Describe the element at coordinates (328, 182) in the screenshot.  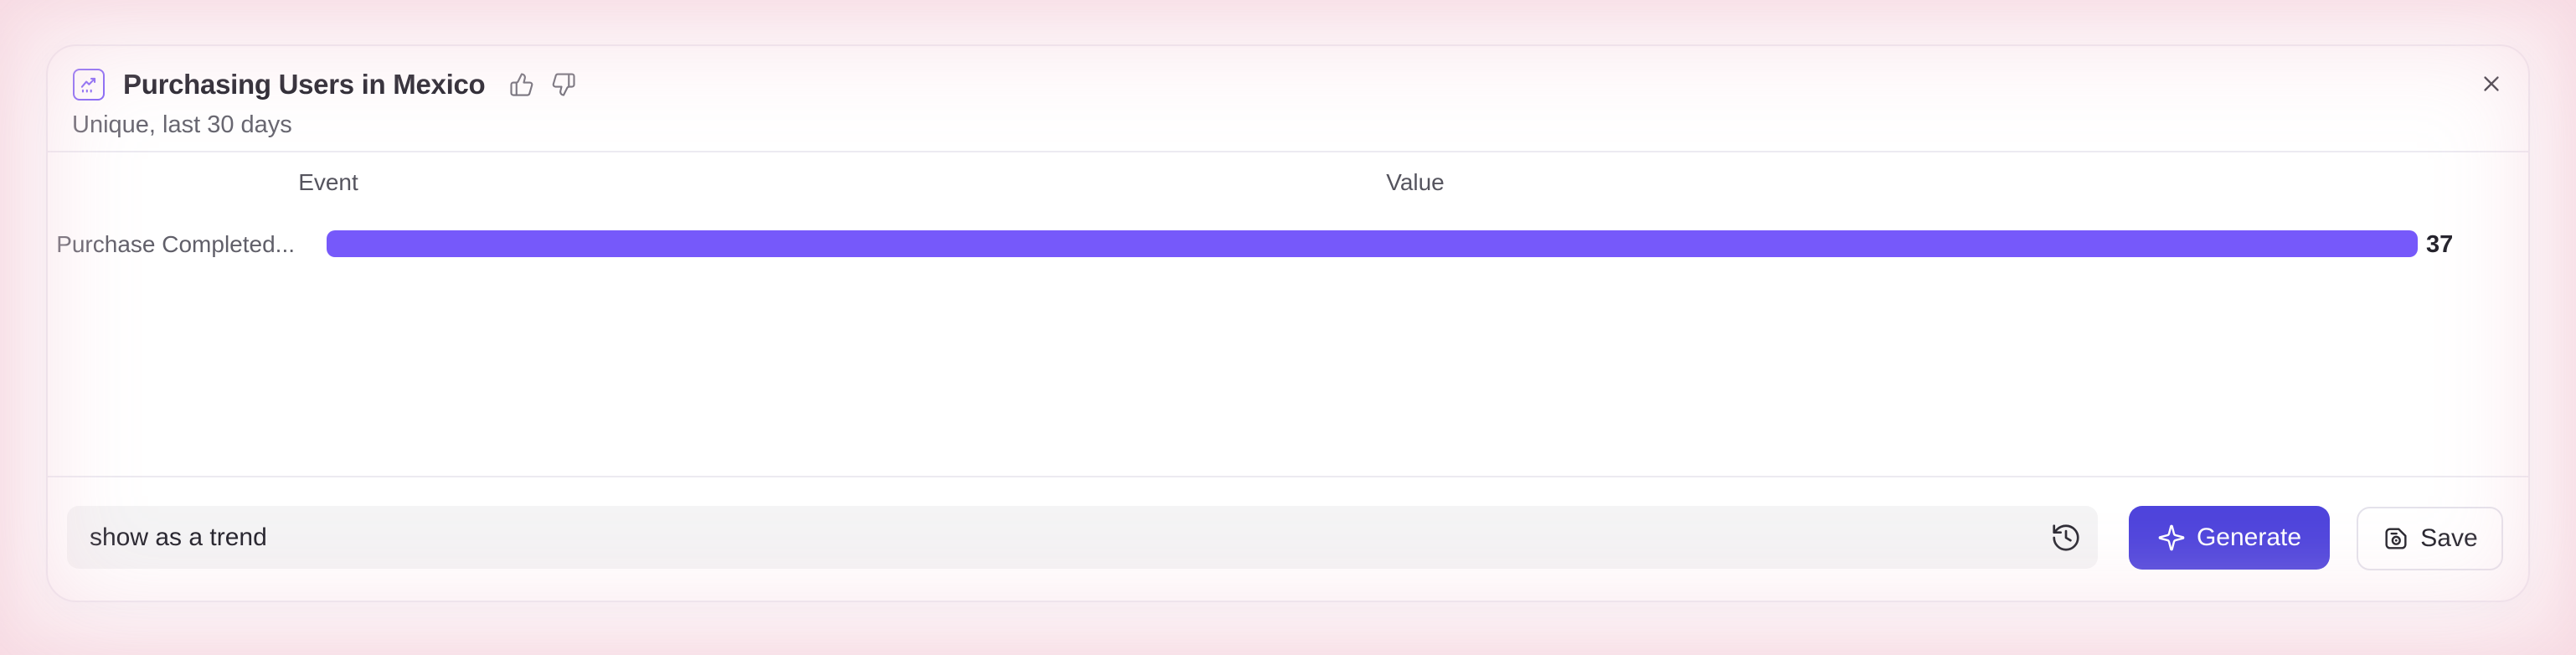
I see `column-header-event: Event` at that location.